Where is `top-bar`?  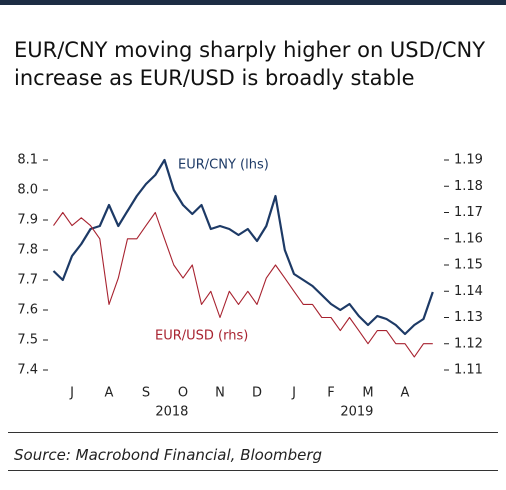 top-bar is located at coordinates (253, 2).